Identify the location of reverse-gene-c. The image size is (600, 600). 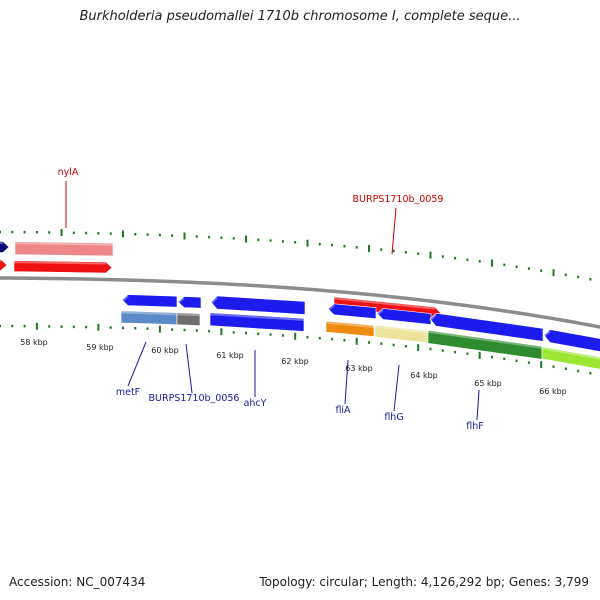
(258, 305).